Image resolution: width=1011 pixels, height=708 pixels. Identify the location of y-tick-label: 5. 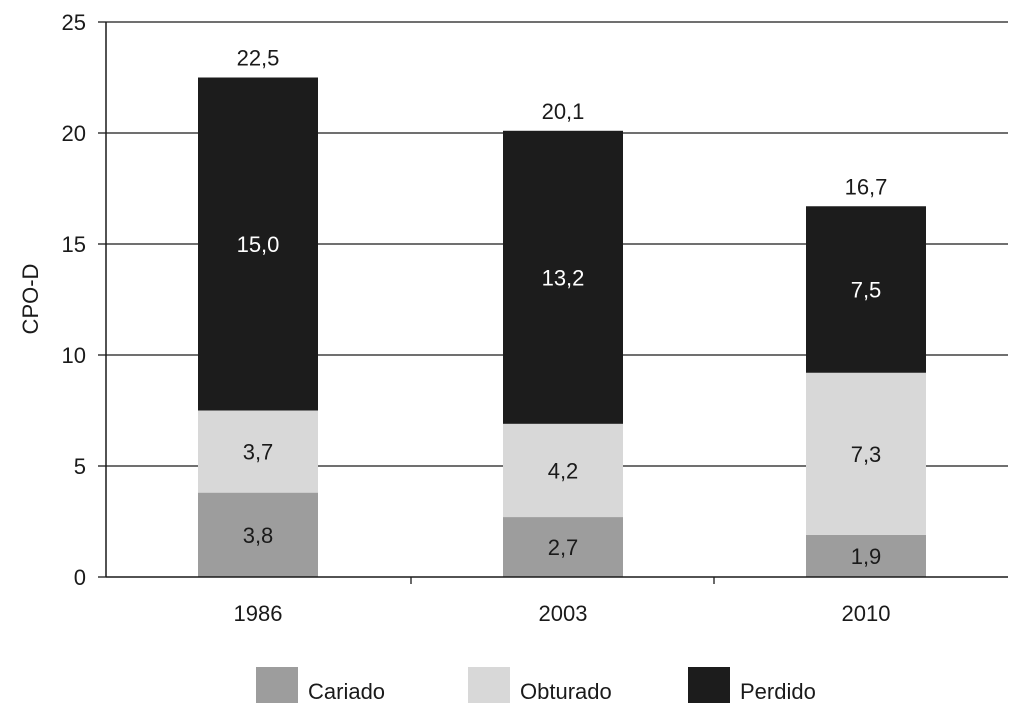
(80, 466).